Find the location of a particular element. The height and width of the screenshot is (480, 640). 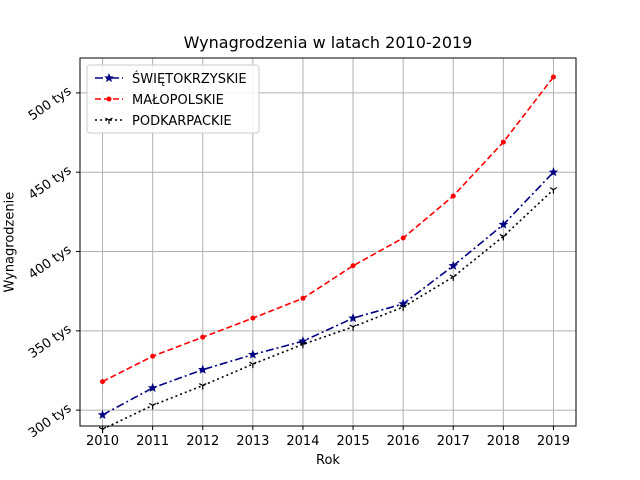

y-axis-label: Wynagrodzenie is located at coordinates (10, 242).